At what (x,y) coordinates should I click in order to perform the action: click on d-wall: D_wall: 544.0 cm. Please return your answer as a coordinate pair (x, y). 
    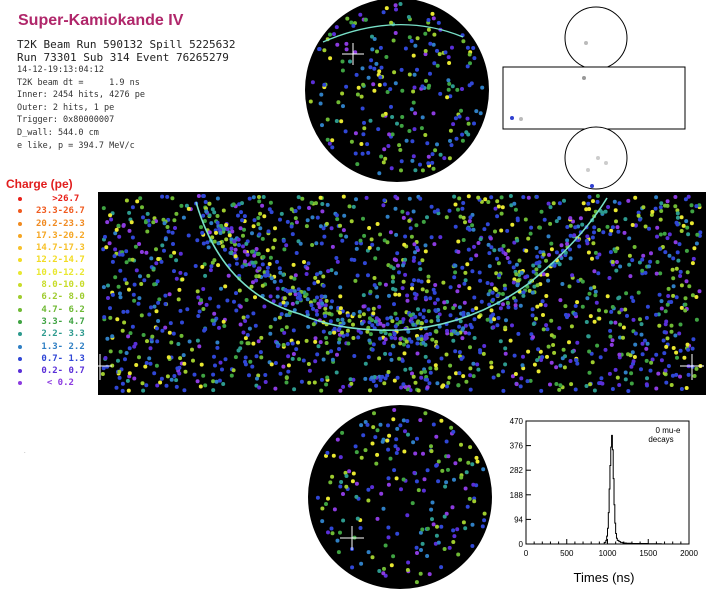
    Looking at the image, I should click on (58, 132).